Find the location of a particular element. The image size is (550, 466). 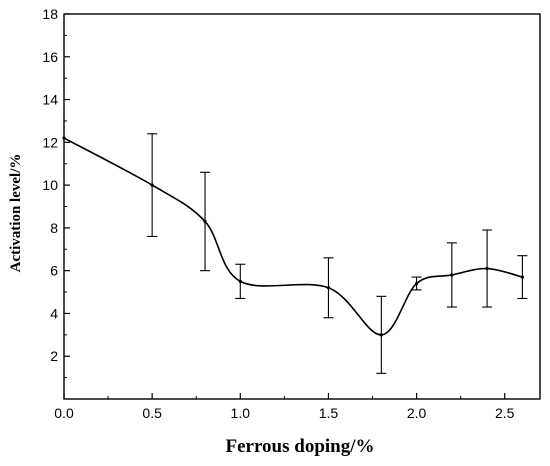

x-tick-label-3: 1.5 is located at coordinates (329, 413).